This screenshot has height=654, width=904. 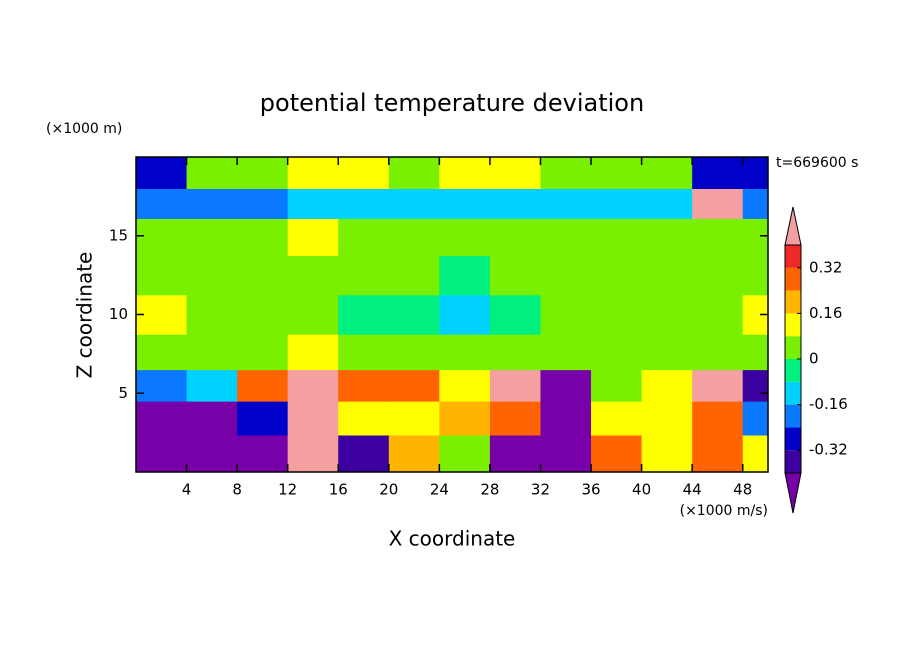 What do you see at coordinates (724, 511) in the screenshot?
I see `x-unit: (×1000 m/s)` at bounding box center [724, 511].